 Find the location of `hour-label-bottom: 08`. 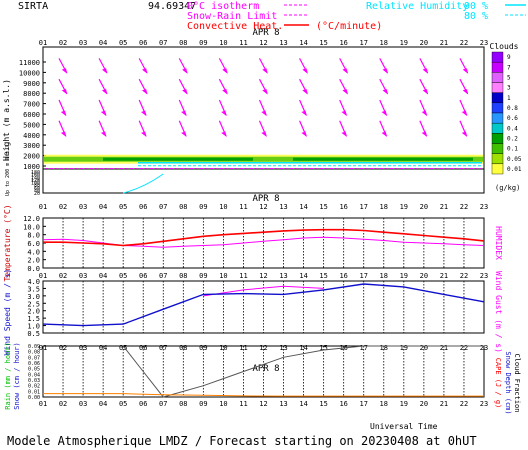

hour-label-bottom: 08 is located at coordinates (183, 404).